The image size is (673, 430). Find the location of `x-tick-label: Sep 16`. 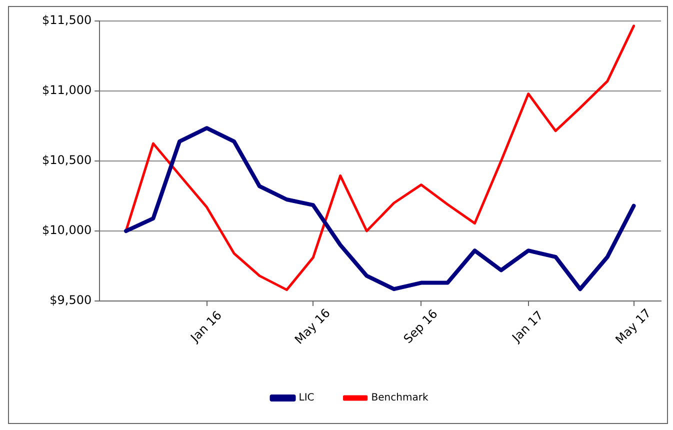

x-tick-label: Sep 16 is located at coordinates (420, 326).